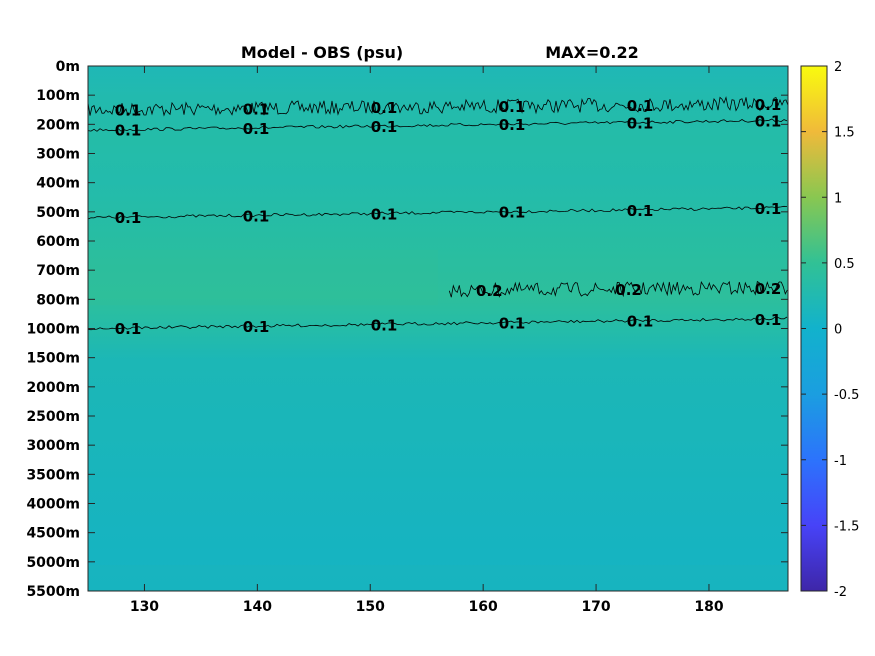 The image size is (875, 656). I want to click on x-tick-label: 180, so click(708, 607).